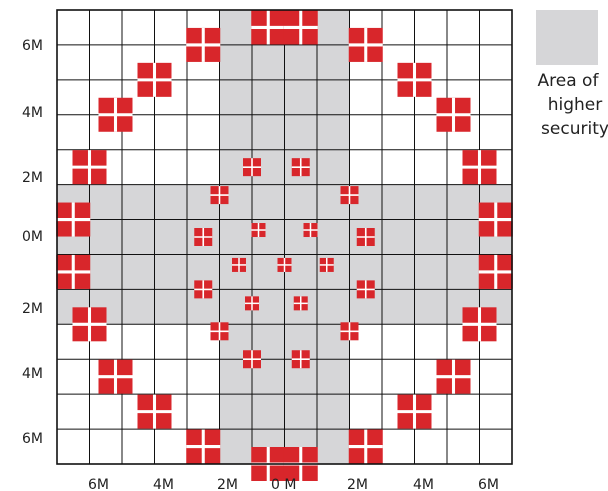 The width and height of the screenshot is (608, 491). What do you see at coordinates (32, 46) in the screenshot?
I see `y-label-top-6m: 6M` at bounding box center [32, 46].